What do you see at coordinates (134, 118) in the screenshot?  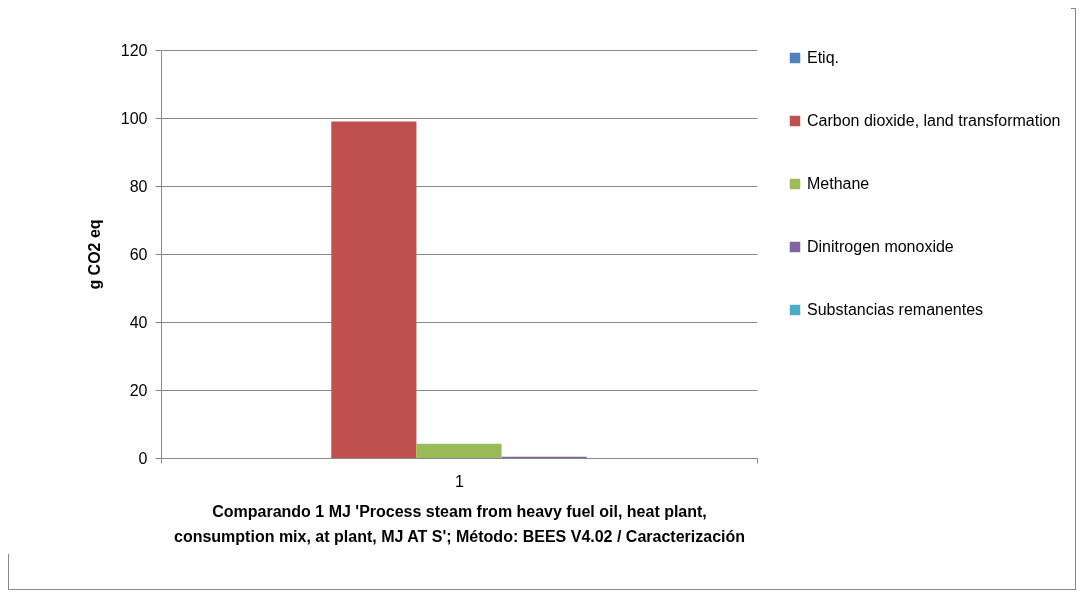 I see `y-tick-label: 100` at bounding box center [134, 118].